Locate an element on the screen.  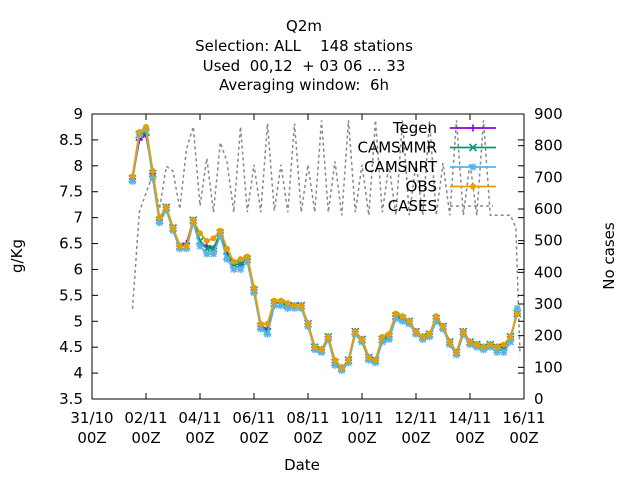
y2-tick-label: 0 is located at coordinates (539, 399).